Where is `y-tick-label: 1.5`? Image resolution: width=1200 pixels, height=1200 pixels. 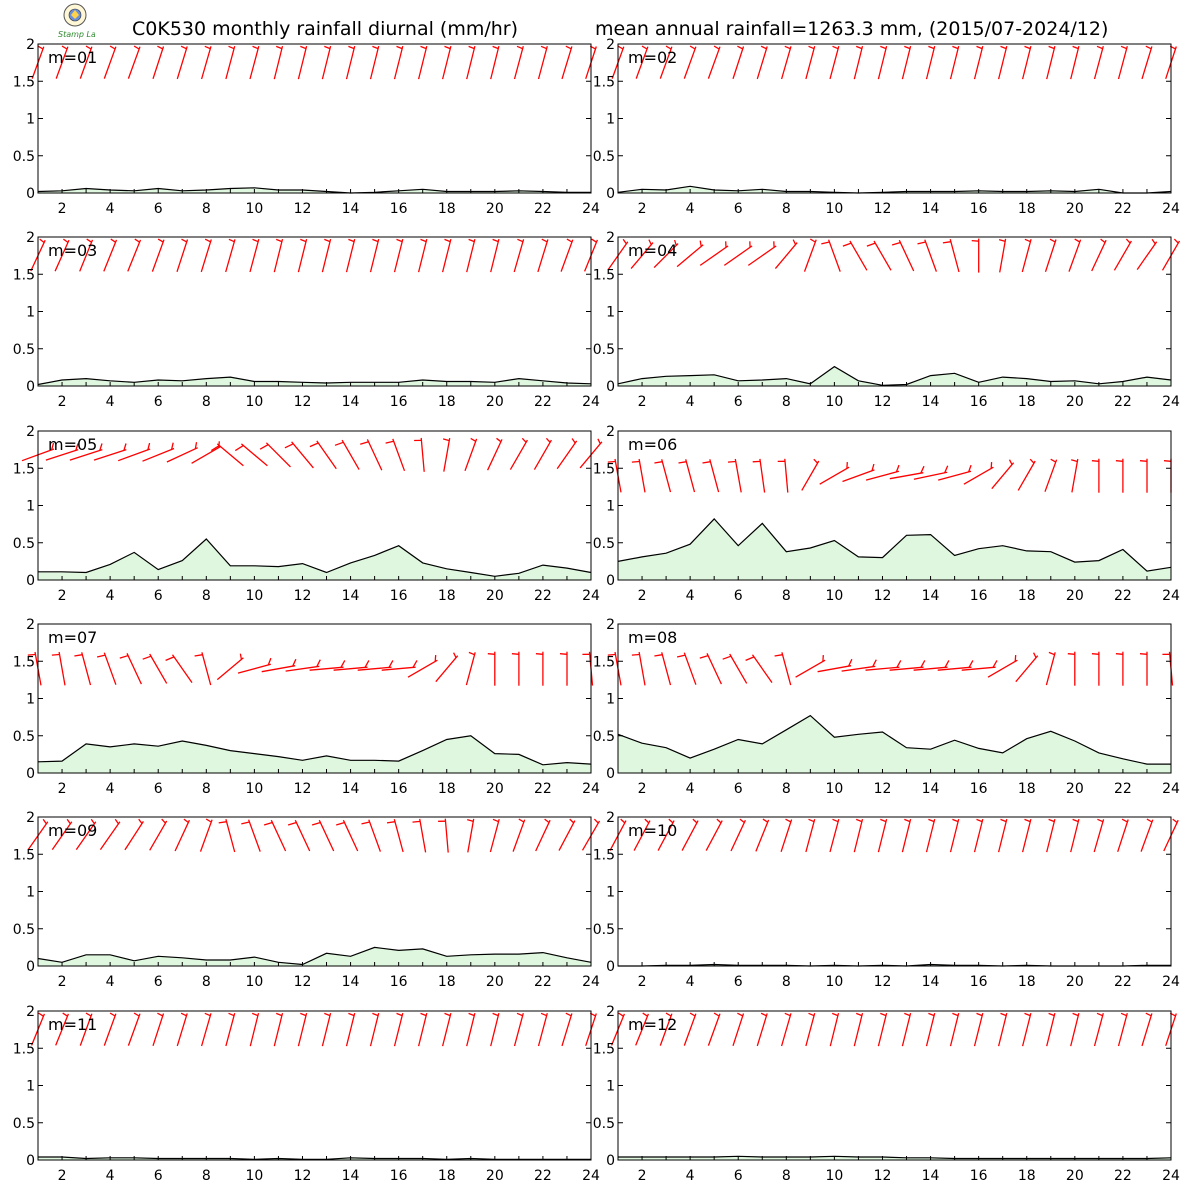
y-tick-label: 1.5 is located at coordinates (604, 662).